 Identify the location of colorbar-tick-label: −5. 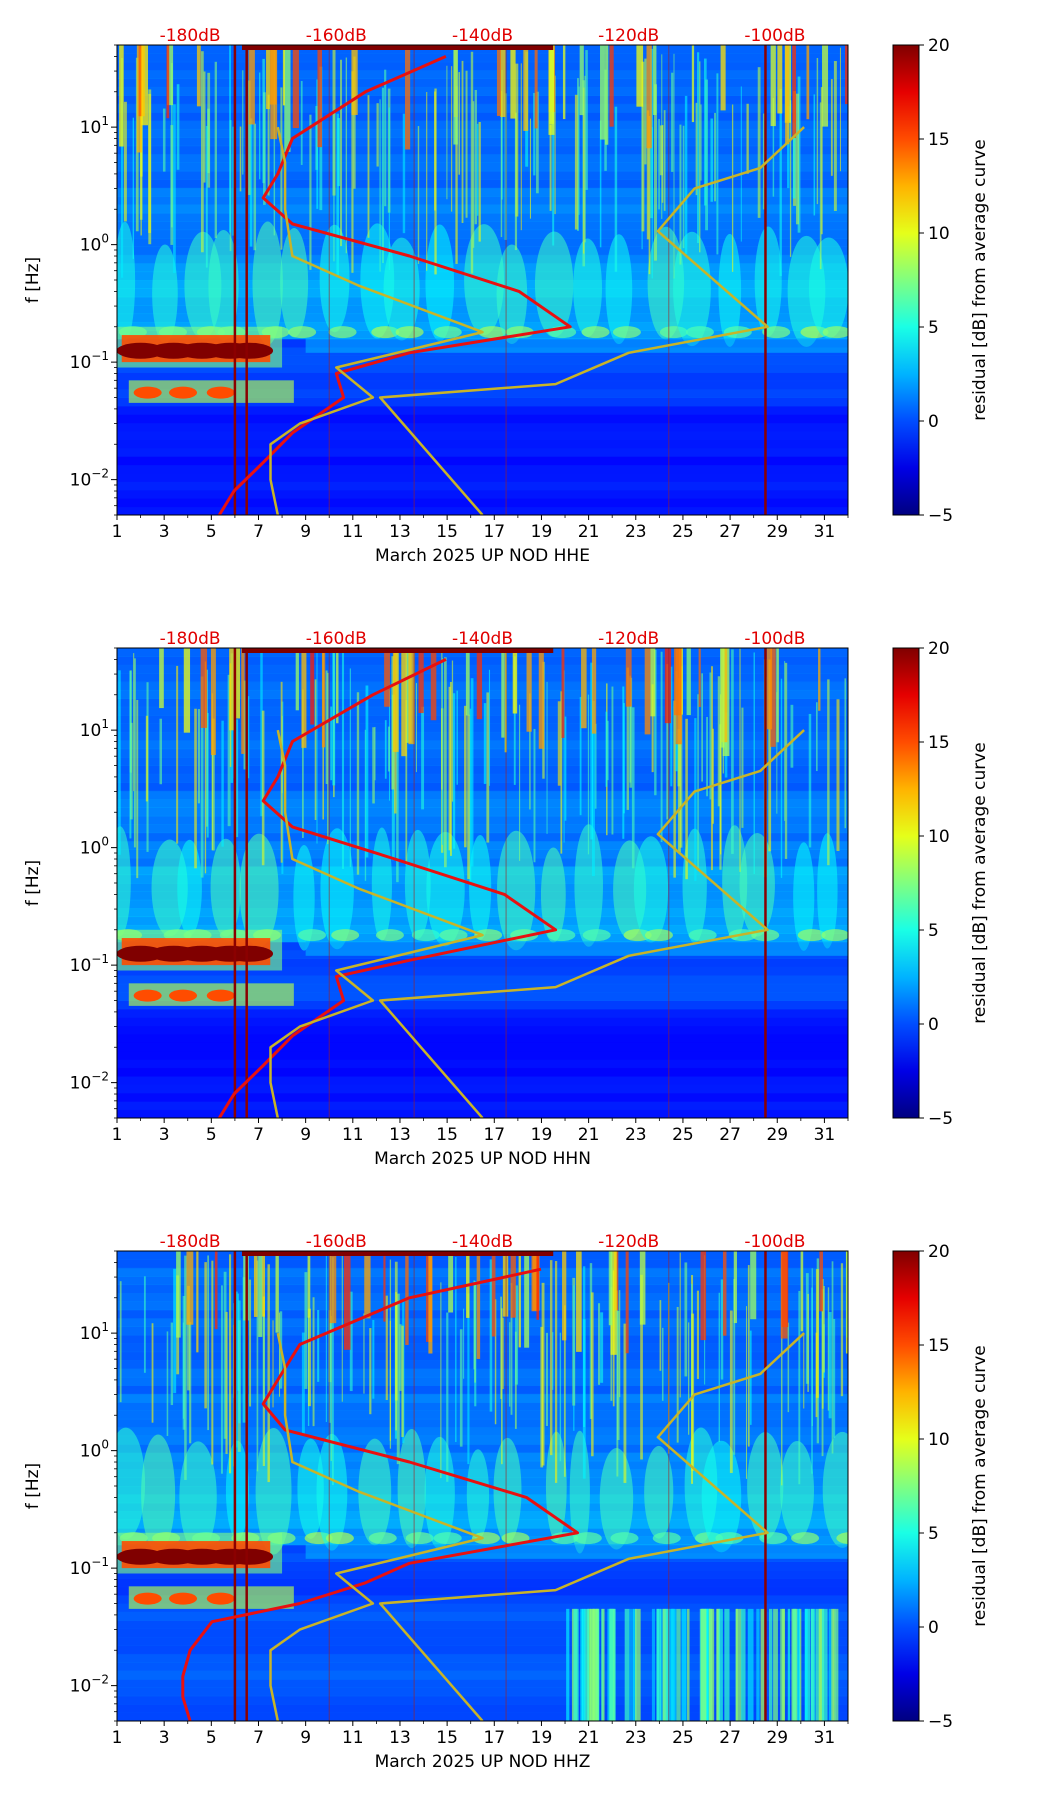
(940, 516).